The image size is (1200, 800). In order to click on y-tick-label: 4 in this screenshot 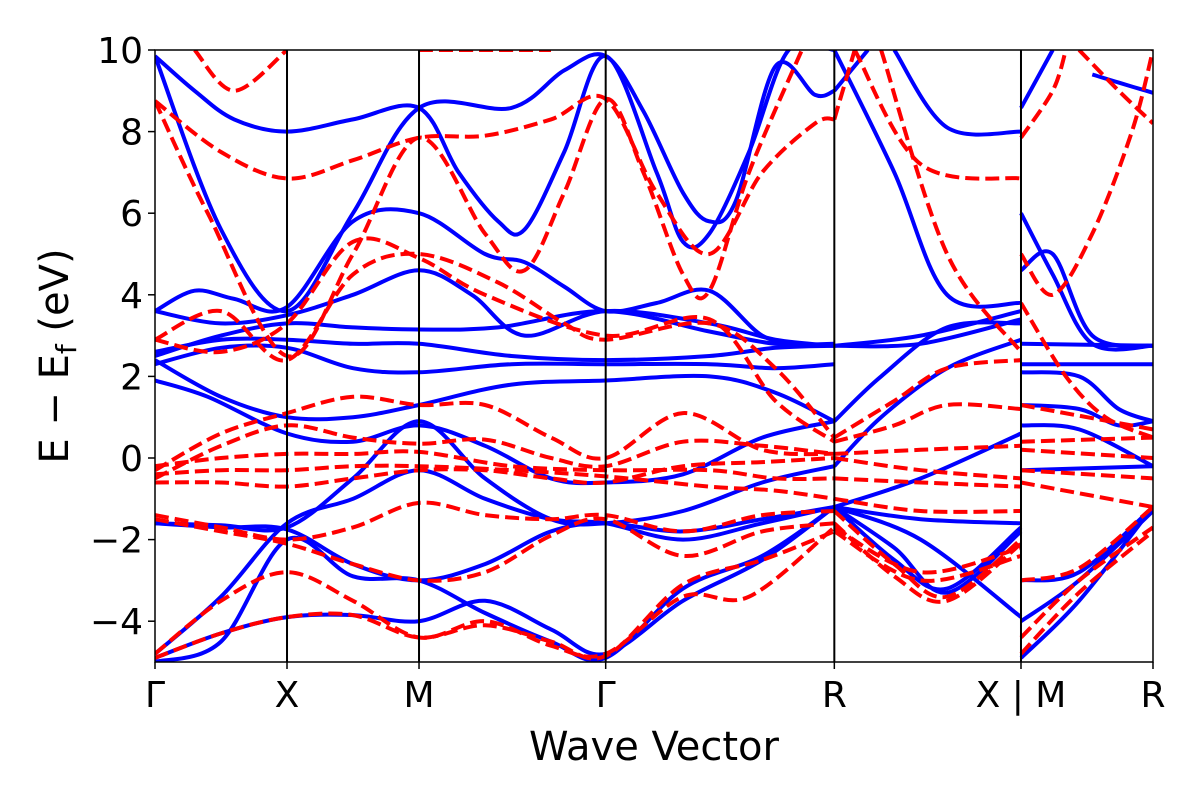, I will do `click(131, 296)`.